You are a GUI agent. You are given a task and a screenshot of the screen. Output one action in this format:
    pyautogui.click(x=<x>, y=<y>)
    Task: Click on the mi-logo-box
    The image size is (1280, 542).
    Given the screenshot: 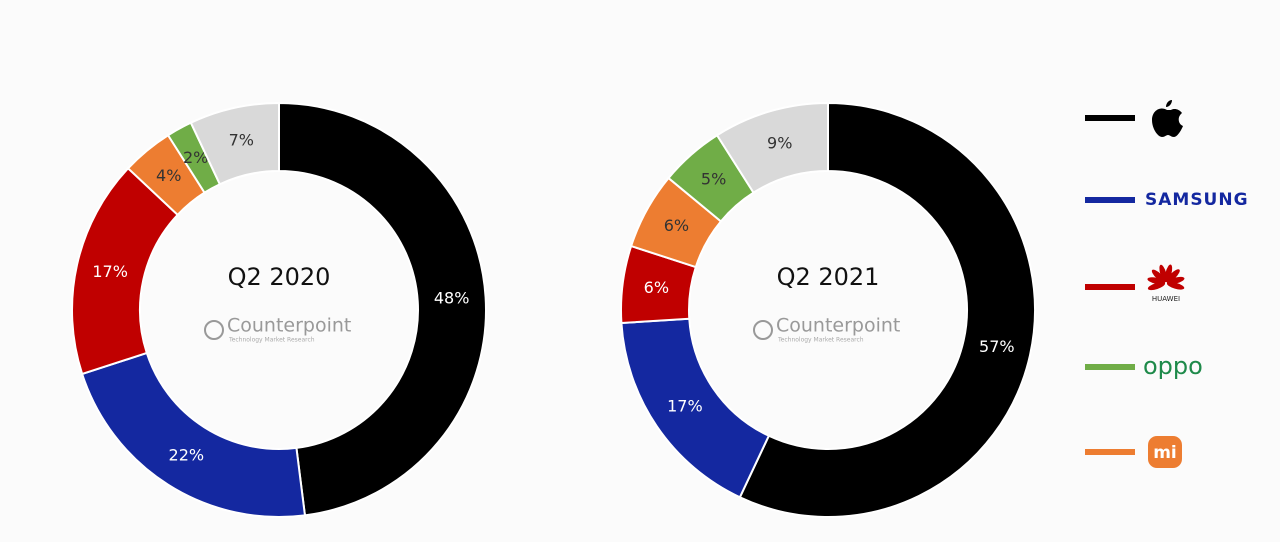 What is the action you would take?
    pyautogui.click(x=1165, y=452)
    